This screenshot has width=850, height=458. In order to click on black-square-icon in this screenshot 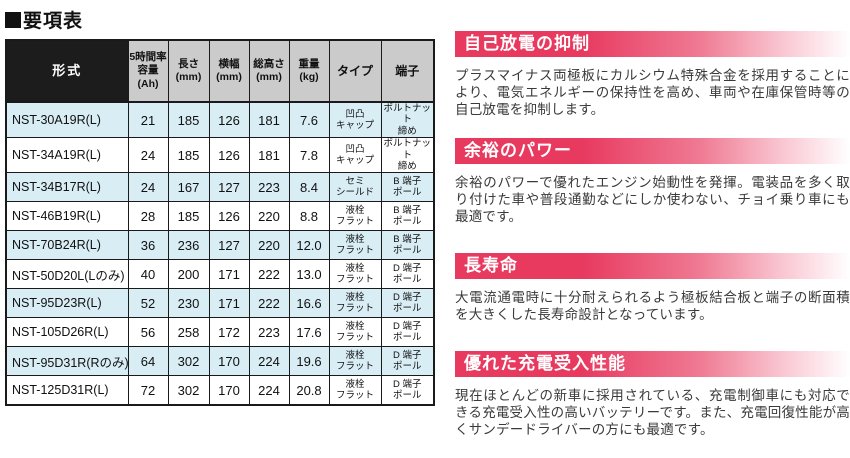, I will do `click(13, 19)`.